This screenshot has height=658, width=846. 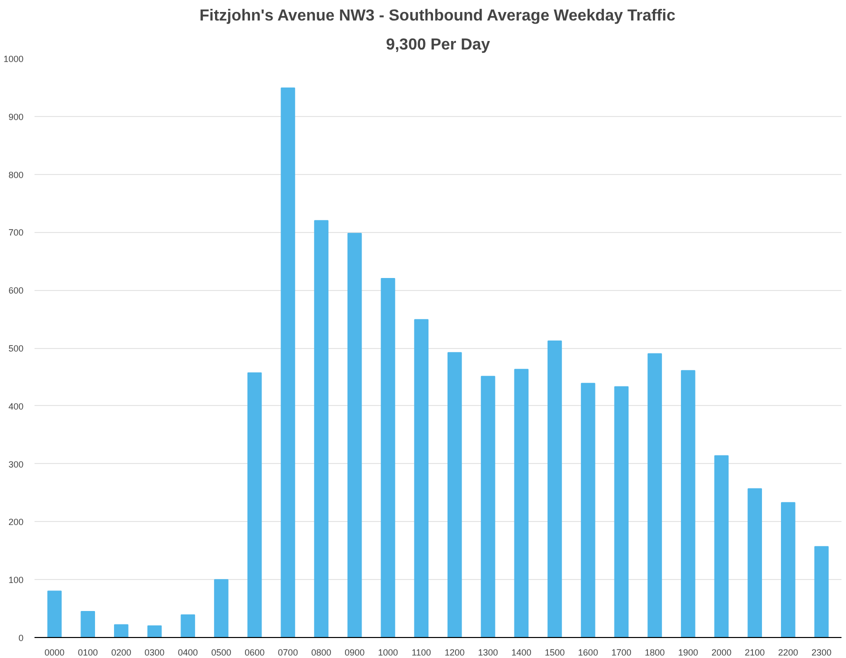 What do you see at coordinates (16, 233) in the screenshot?
I see `y-tick-label: 700` at bounding box center [16, 233].